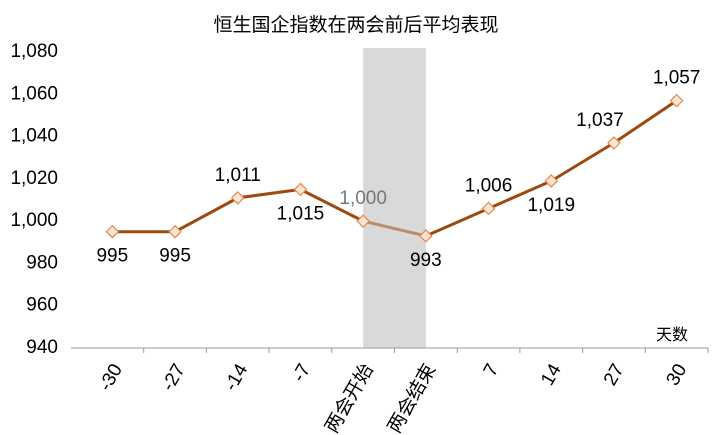 The image size is (712, 435). What do you see at coordinates (174, 378) in the screenshot?
I see `x-tick-label: -27` at bounding box center [174, 378].